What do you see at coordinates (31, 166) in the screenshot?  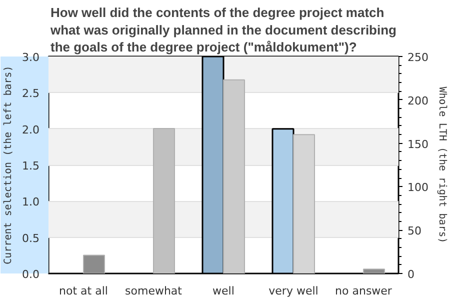 I see `y-tick-label: 1.5` at bounding box center [31, 166].